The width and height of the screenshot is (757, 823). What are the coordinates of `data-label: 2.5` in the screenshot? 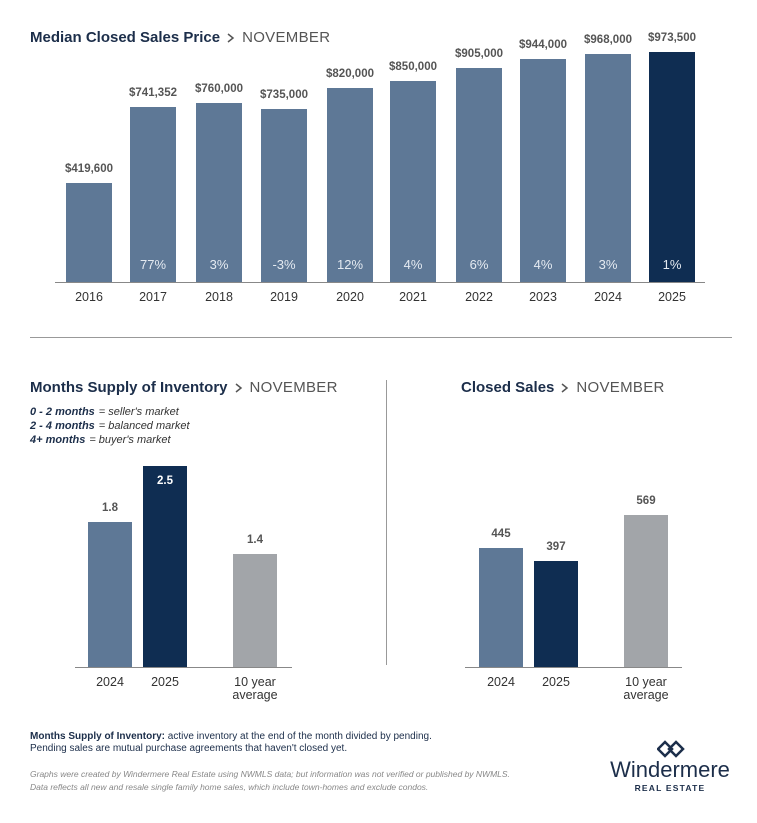 It's located at (165, 481).